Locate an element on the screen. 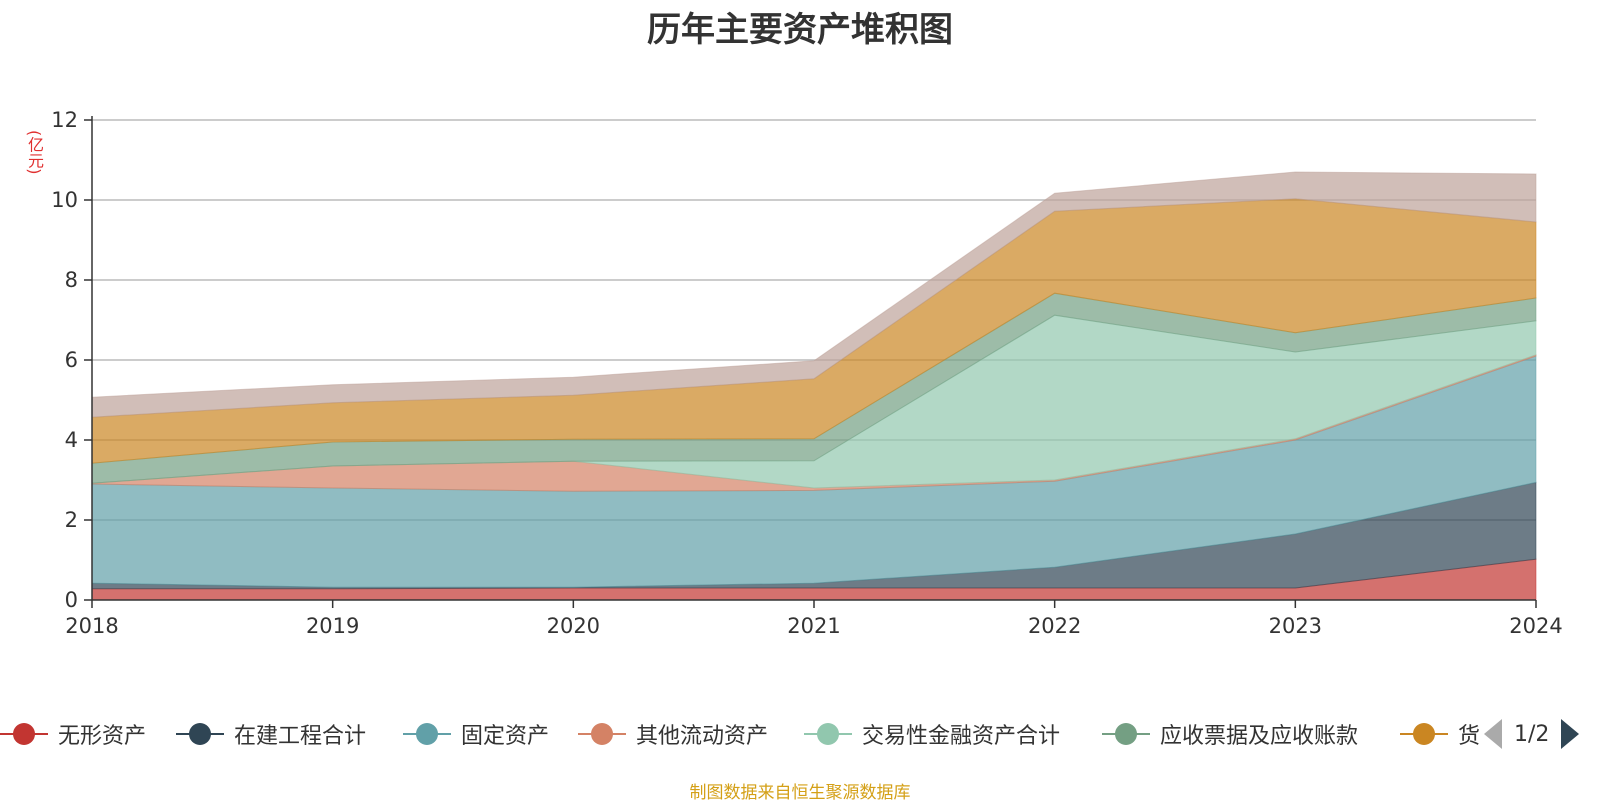 Image resolution: width=1600 pixels, height=803 pixels. y-tick-label: 2 is located at coordinates (71, 520).